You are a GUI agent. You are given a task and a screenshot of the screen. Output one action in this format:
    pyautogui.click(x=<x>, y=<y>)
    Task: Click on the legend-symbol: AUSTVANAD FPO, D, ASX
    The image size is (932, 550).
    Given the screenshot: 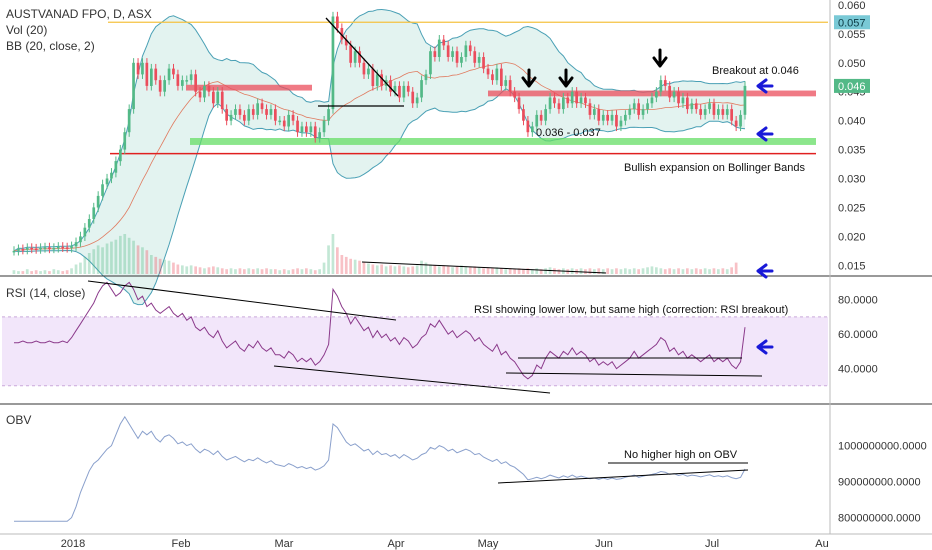 What is the action you would take?
    pyautogui.click(x=79, y=14)
    